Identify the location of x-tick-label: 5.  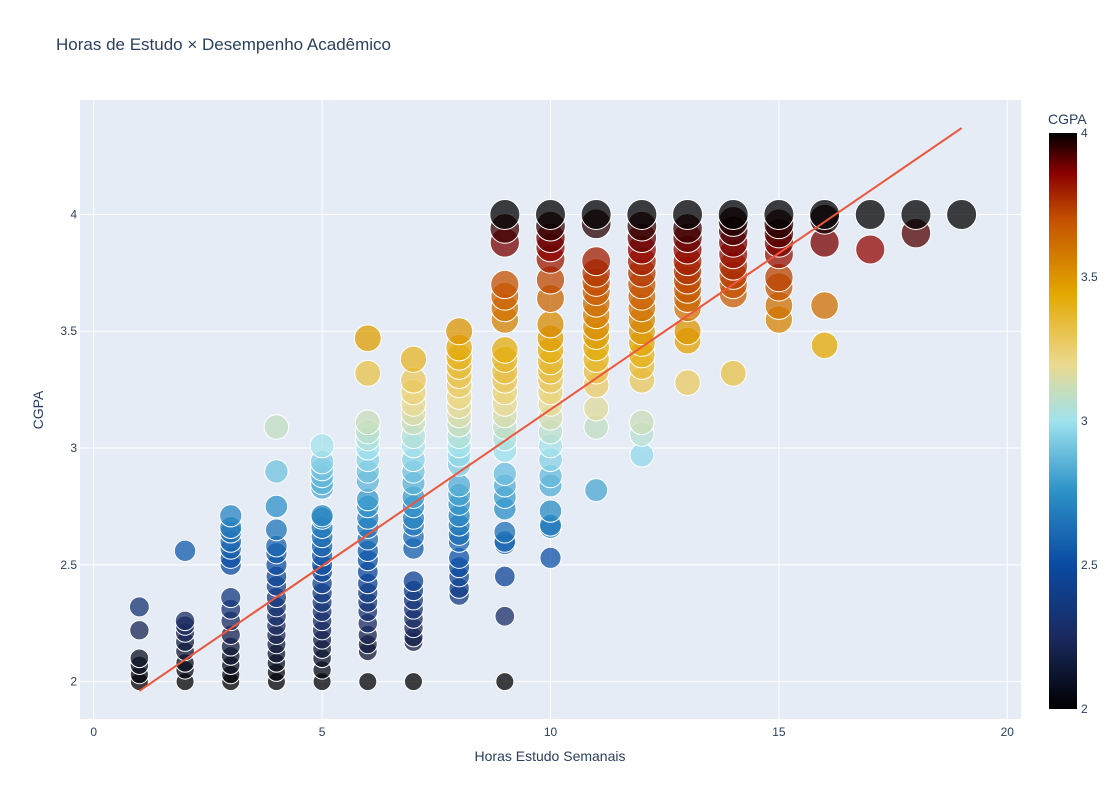
(322, 732).